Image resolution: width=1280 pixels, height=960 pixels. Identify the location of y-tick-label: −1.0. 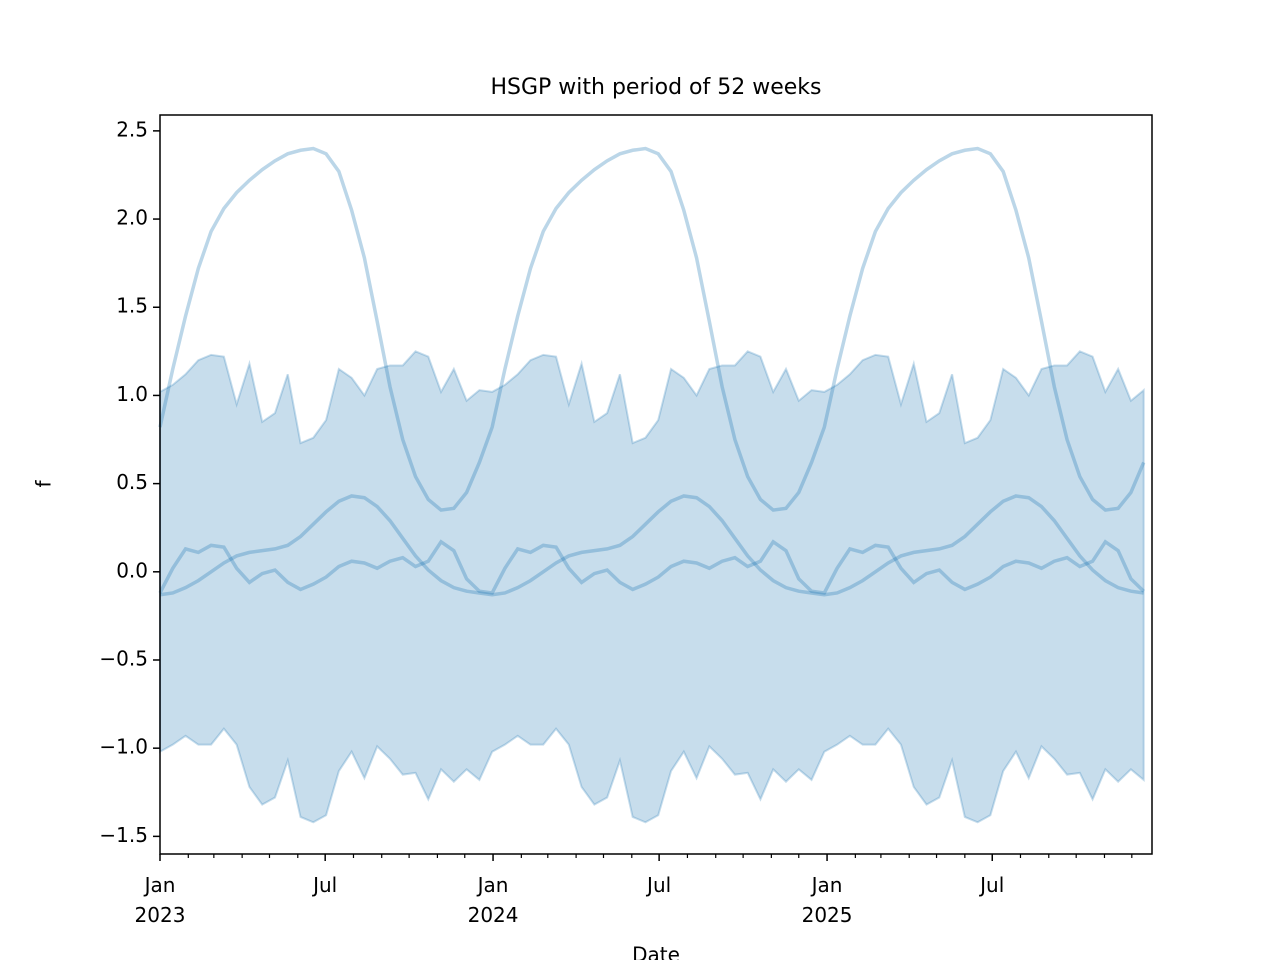
(123, 747).